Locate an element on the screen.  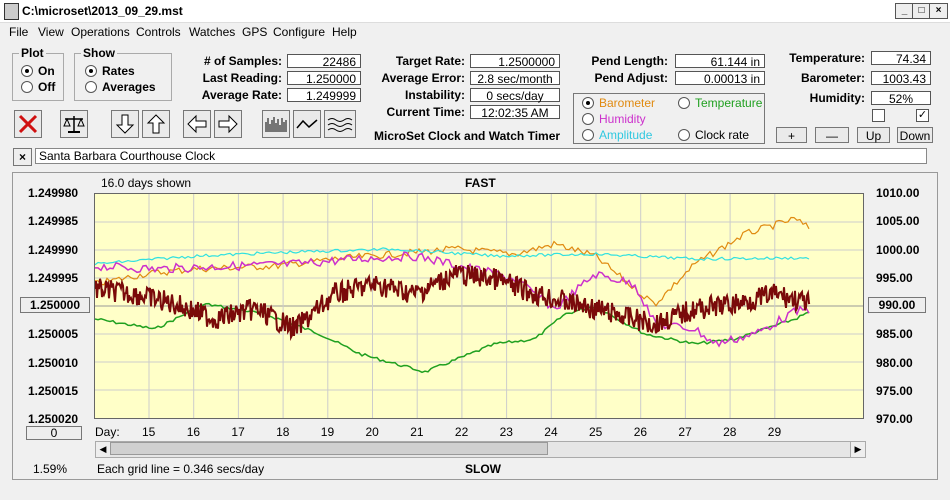
day-tick-label: 21 is located at coordinates (417, 432).